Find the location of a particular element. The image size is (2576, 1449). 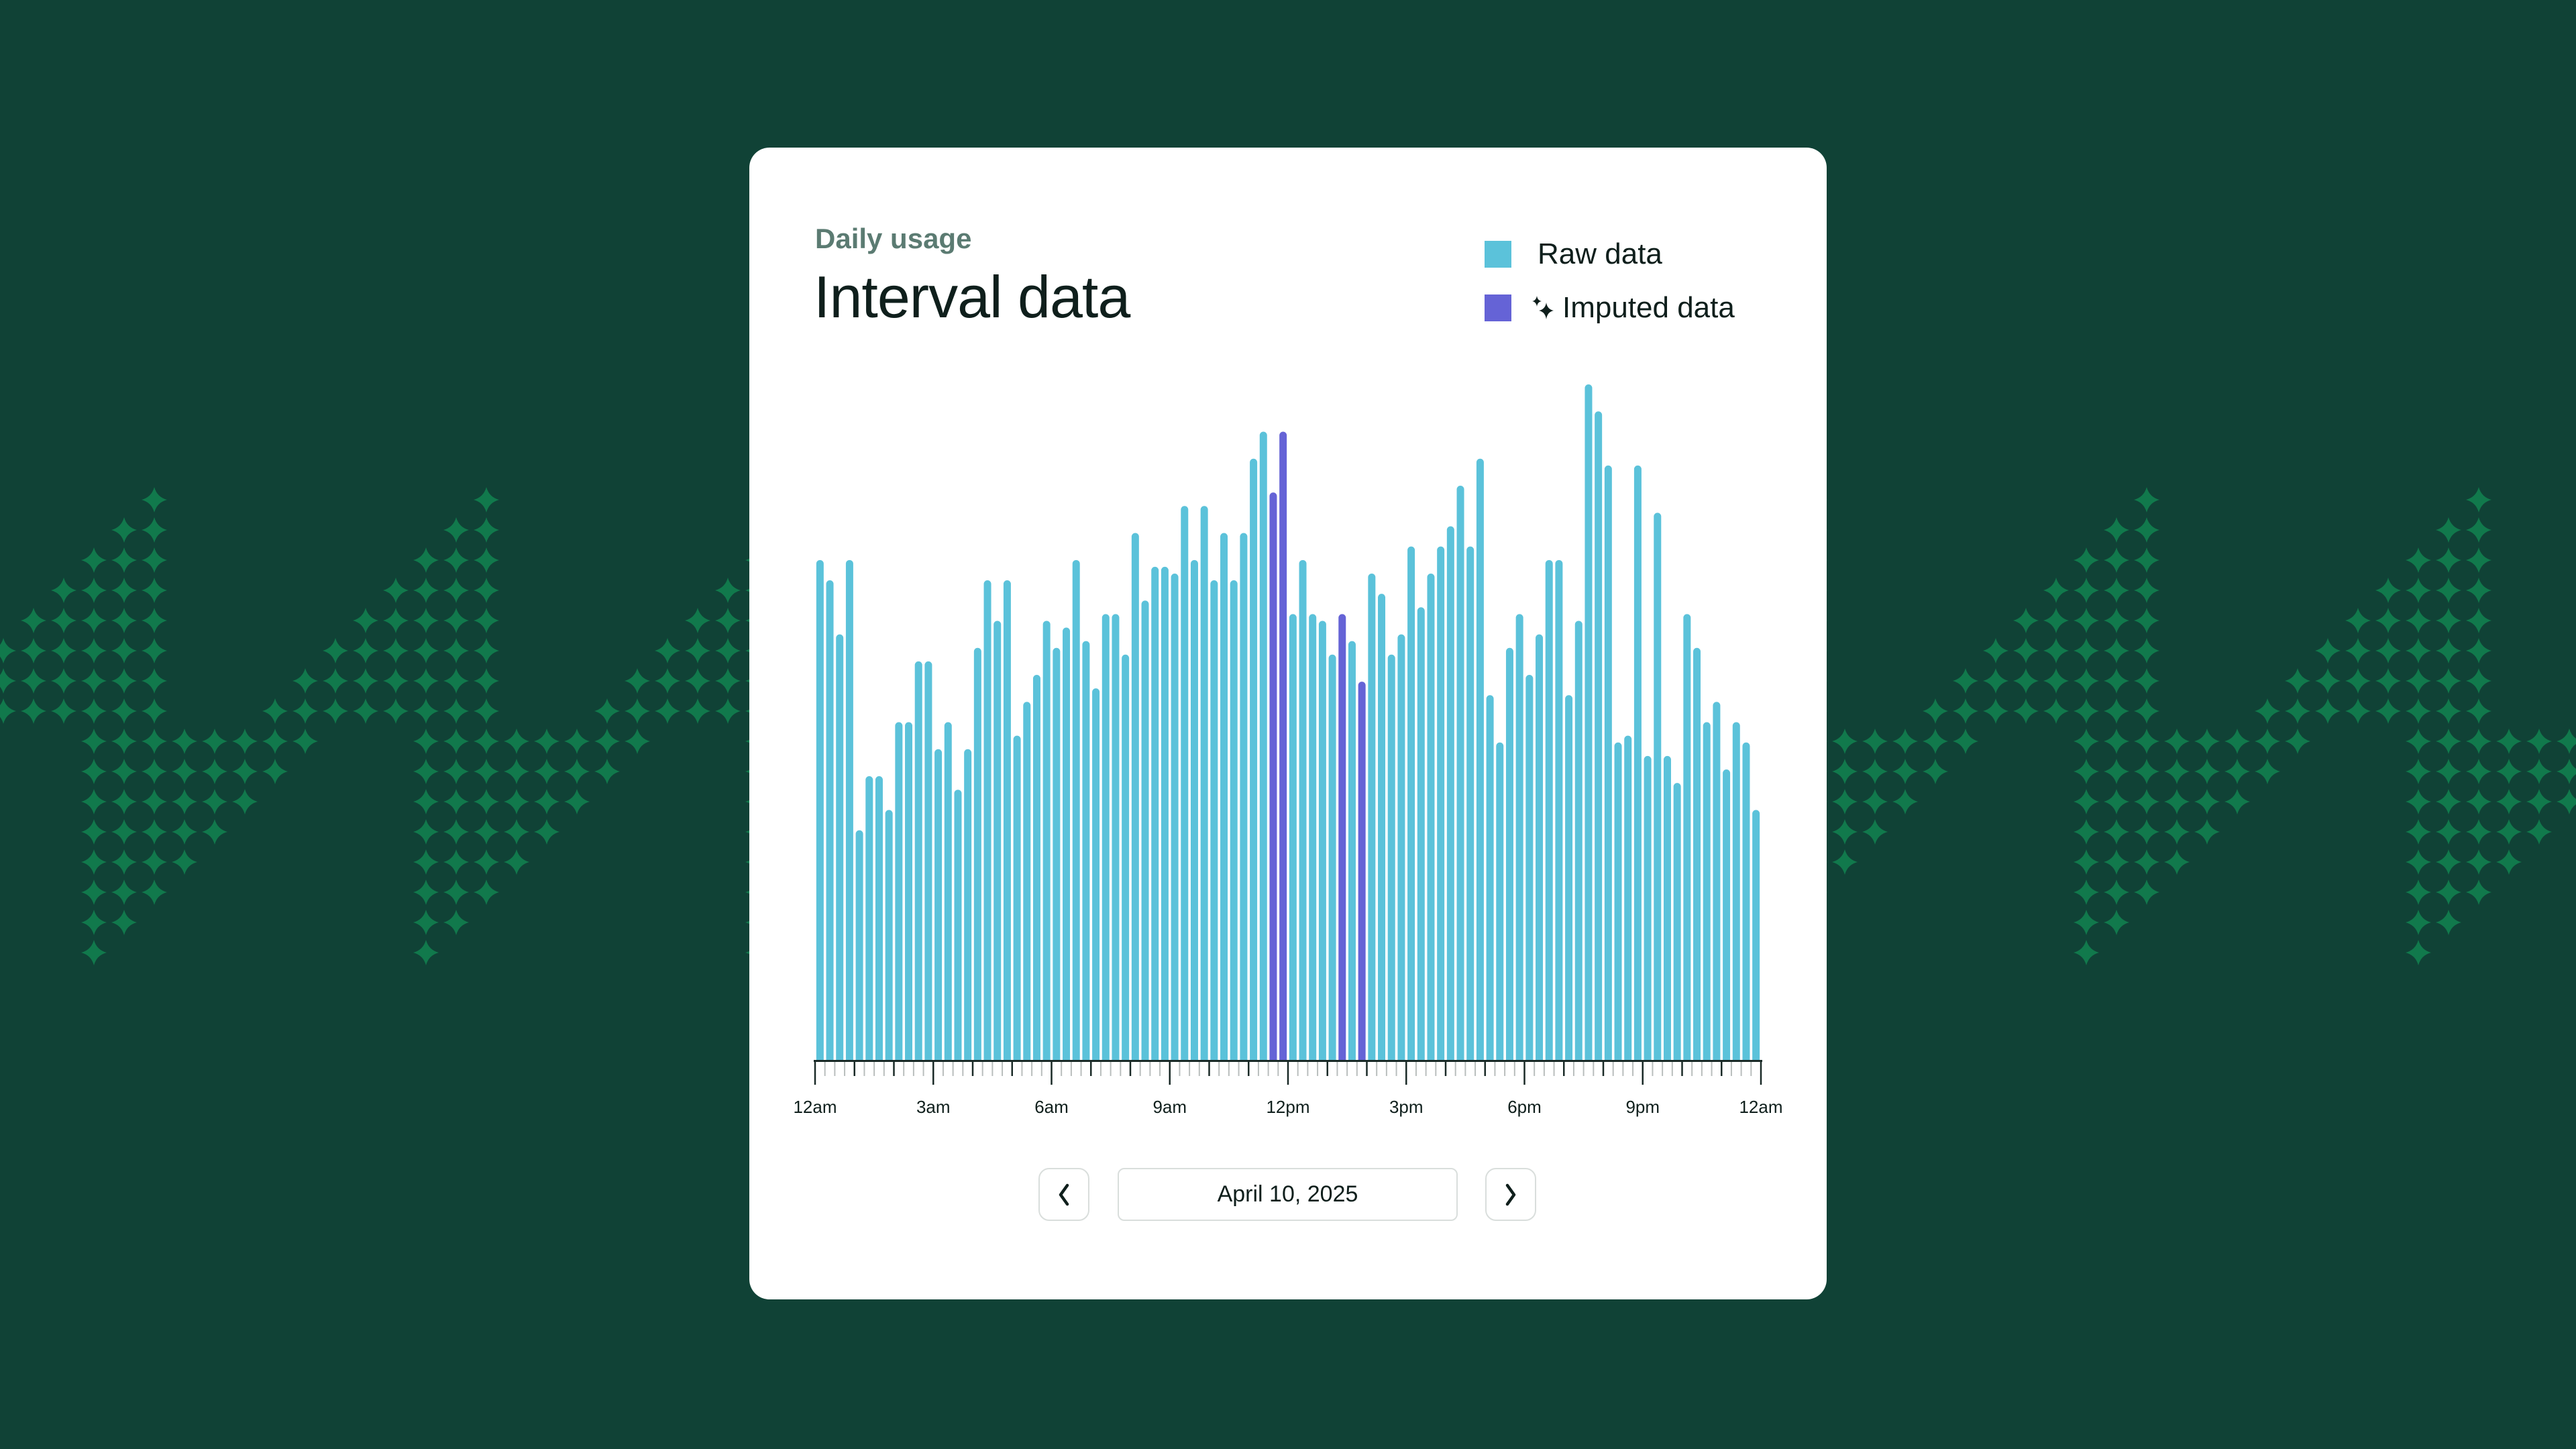

next-day-button is located at coordinates (1510, 1194).